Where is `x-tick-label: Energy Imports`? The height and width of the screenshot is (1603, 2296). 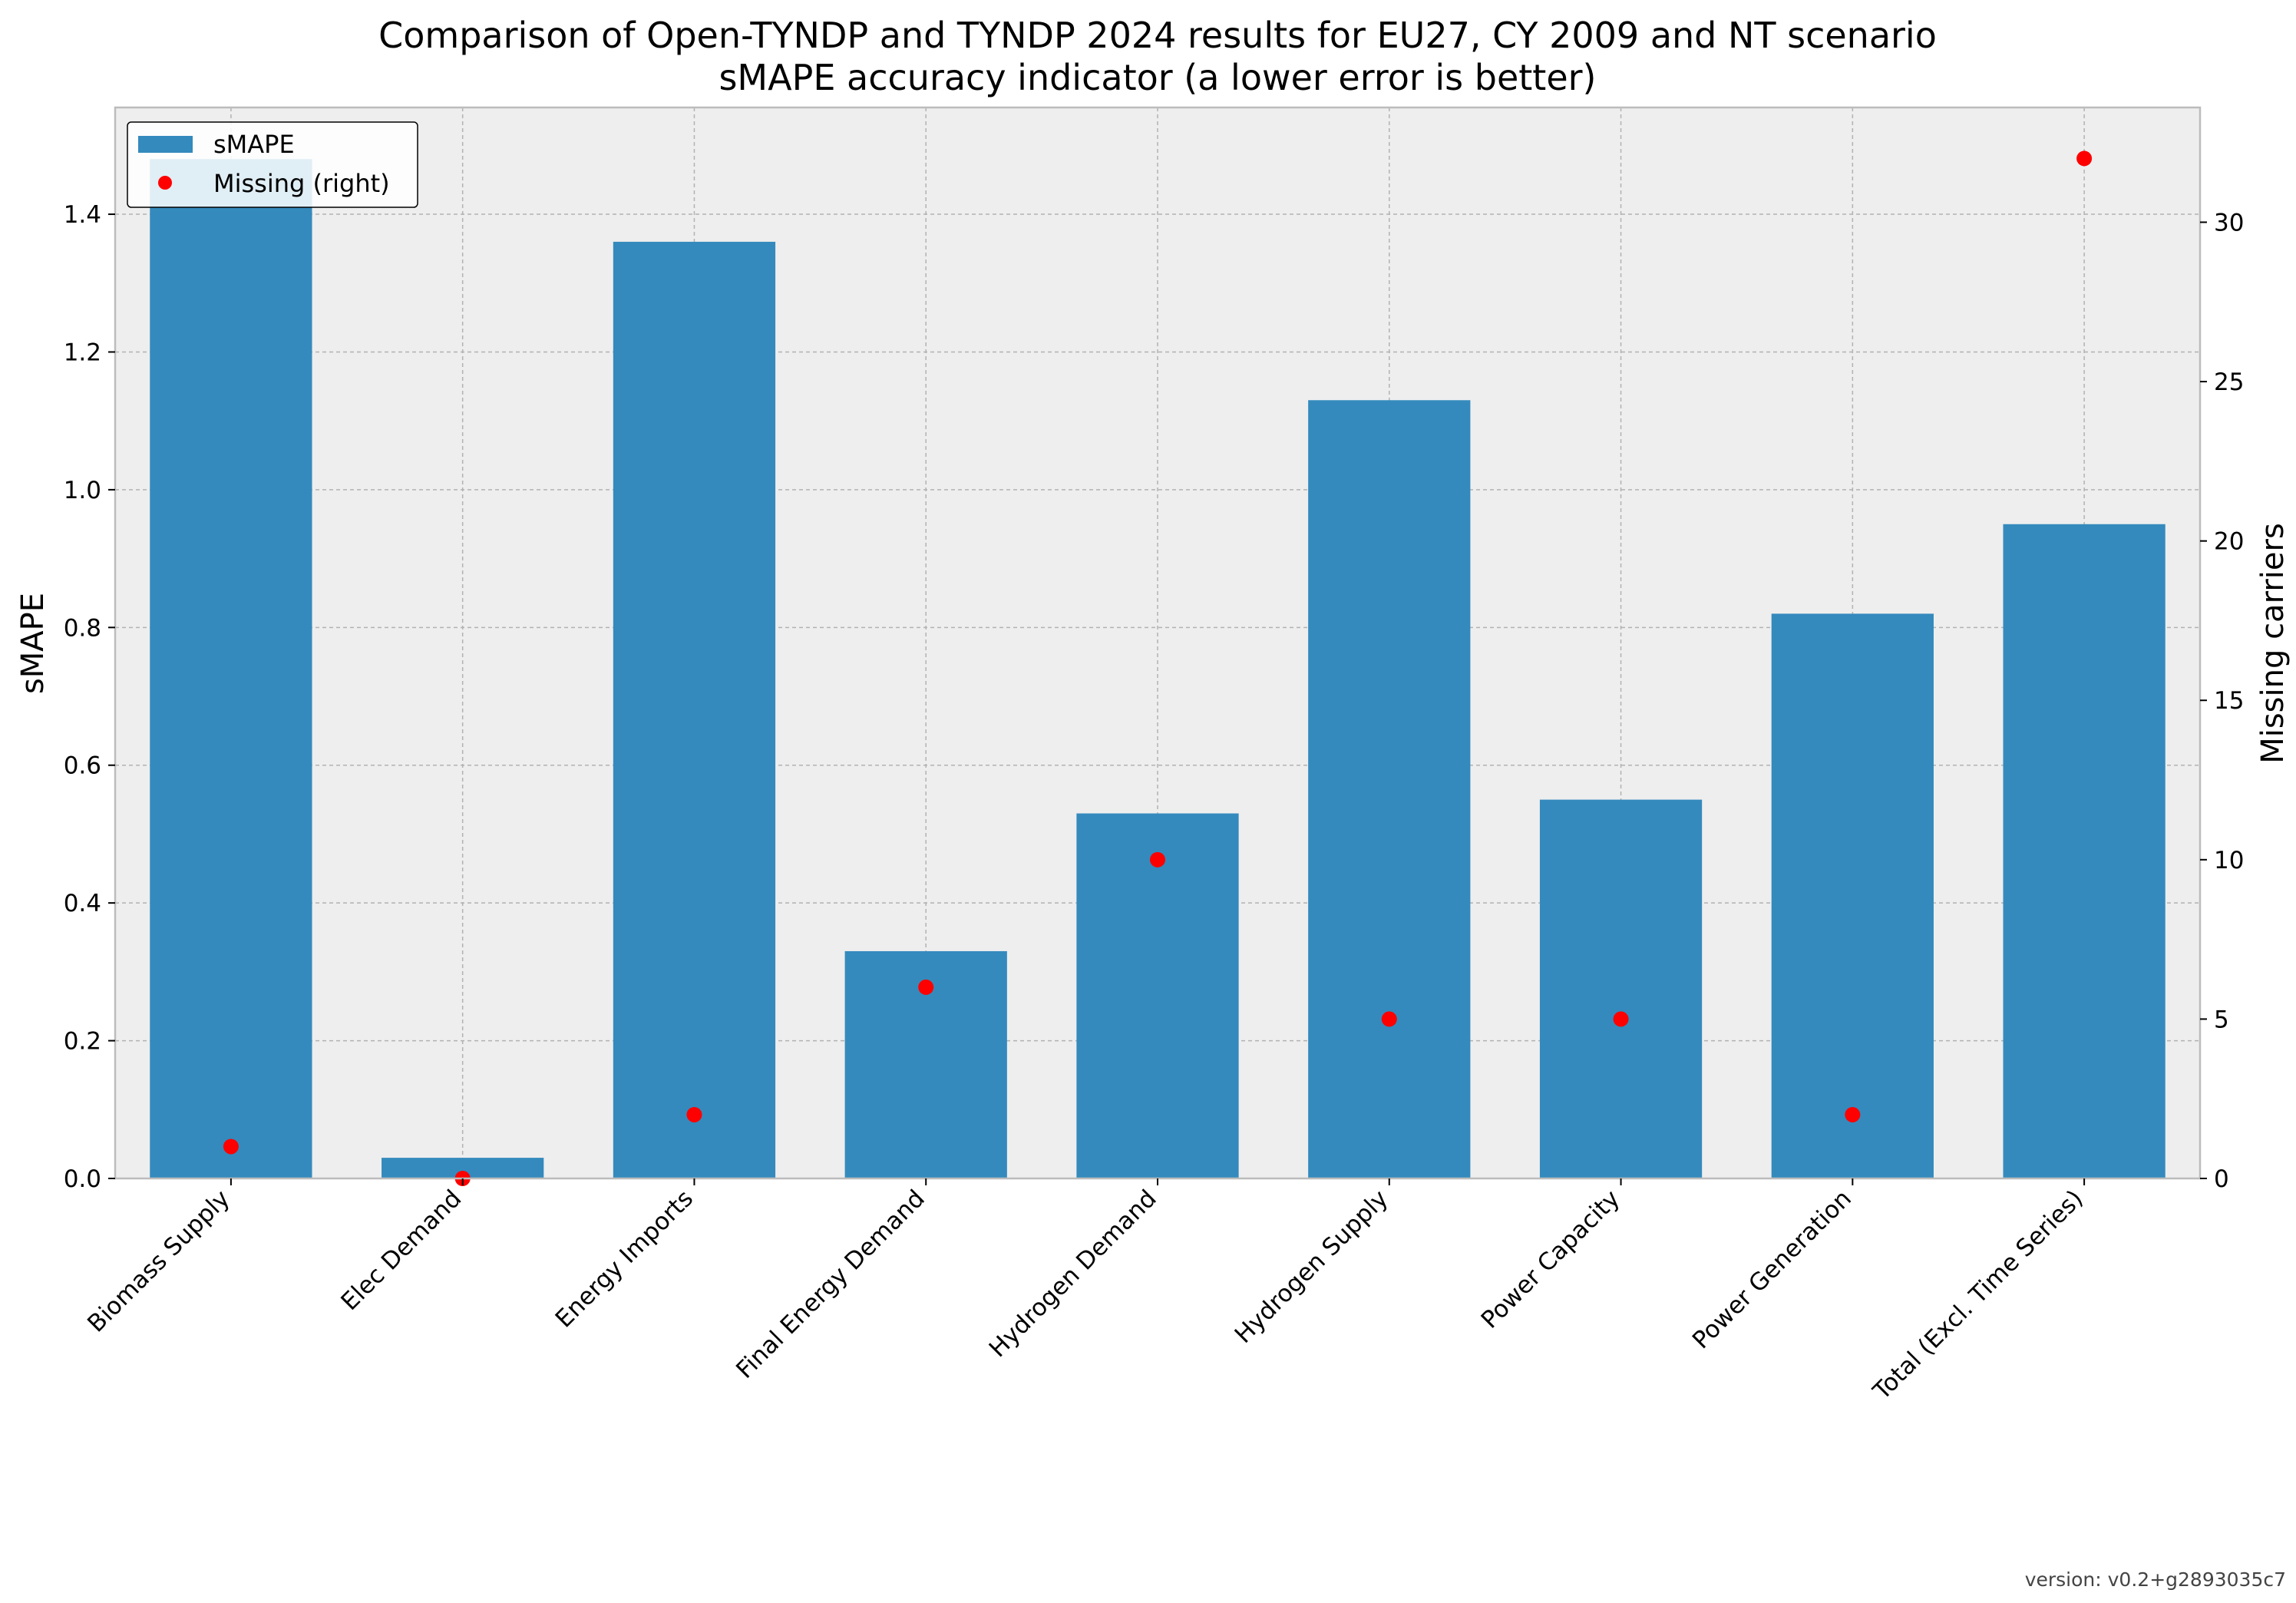 x-tick-label: Energy Imports is located at coordinates (624, 1259).